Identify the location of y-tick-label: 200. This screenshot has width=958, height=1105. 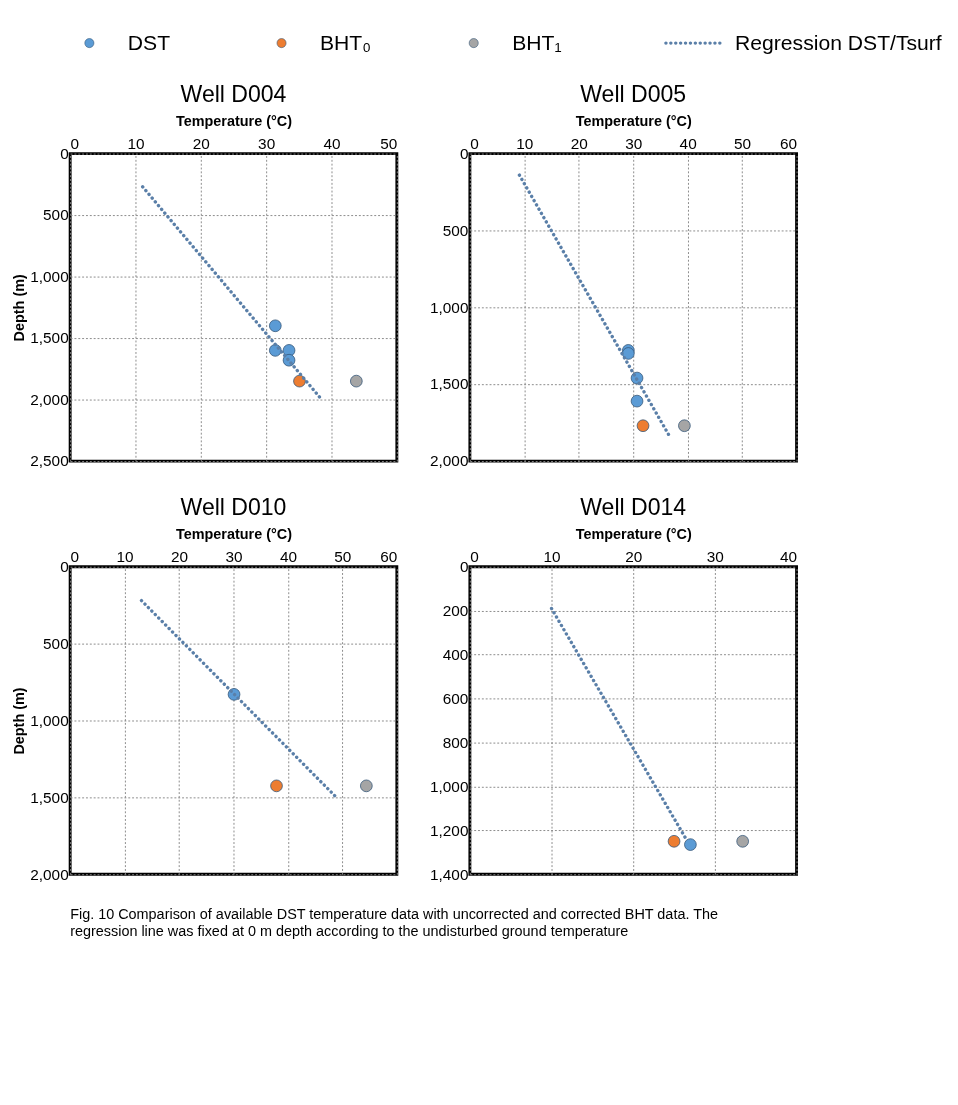
(455, 610).